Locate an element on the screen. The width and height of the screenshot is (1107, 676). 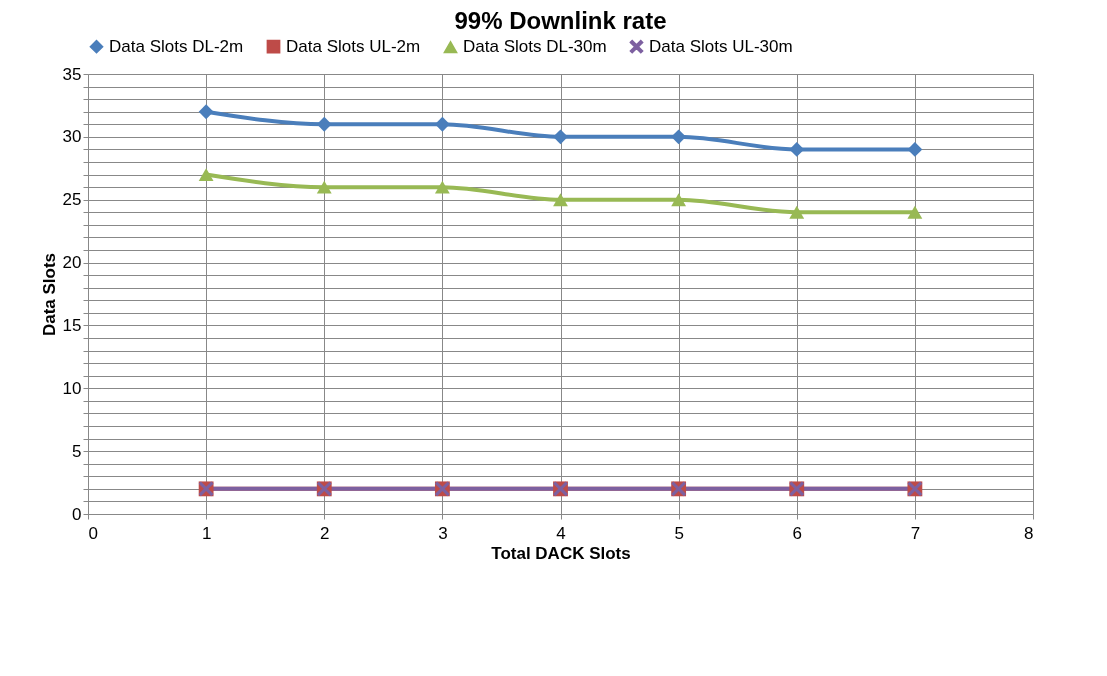
y-tick-label: 30 is located at coordinates (72, 137).